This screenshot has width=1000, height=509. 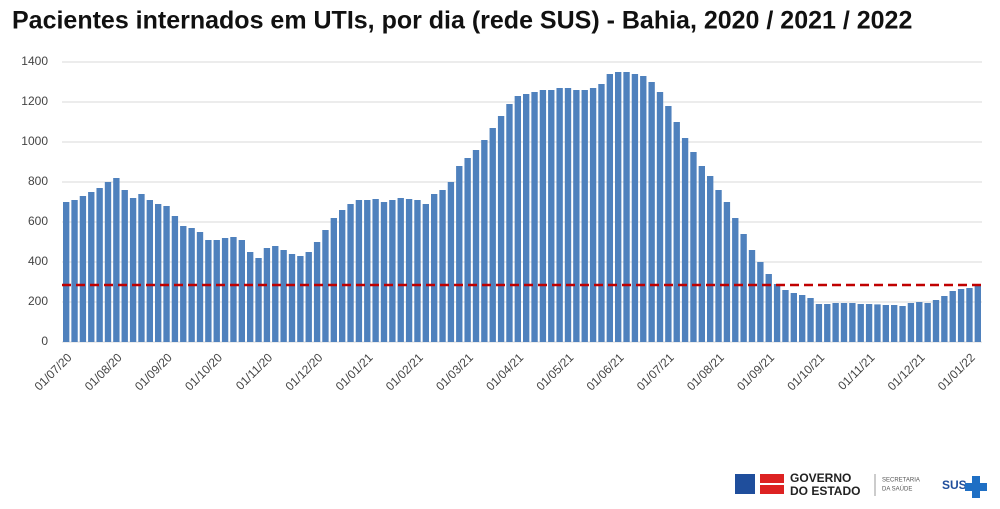 What do you see at coordinates (705, 371) in the screenshot?
I see `x-tick-label: 01/08/21` at bounding box center [705, 371].